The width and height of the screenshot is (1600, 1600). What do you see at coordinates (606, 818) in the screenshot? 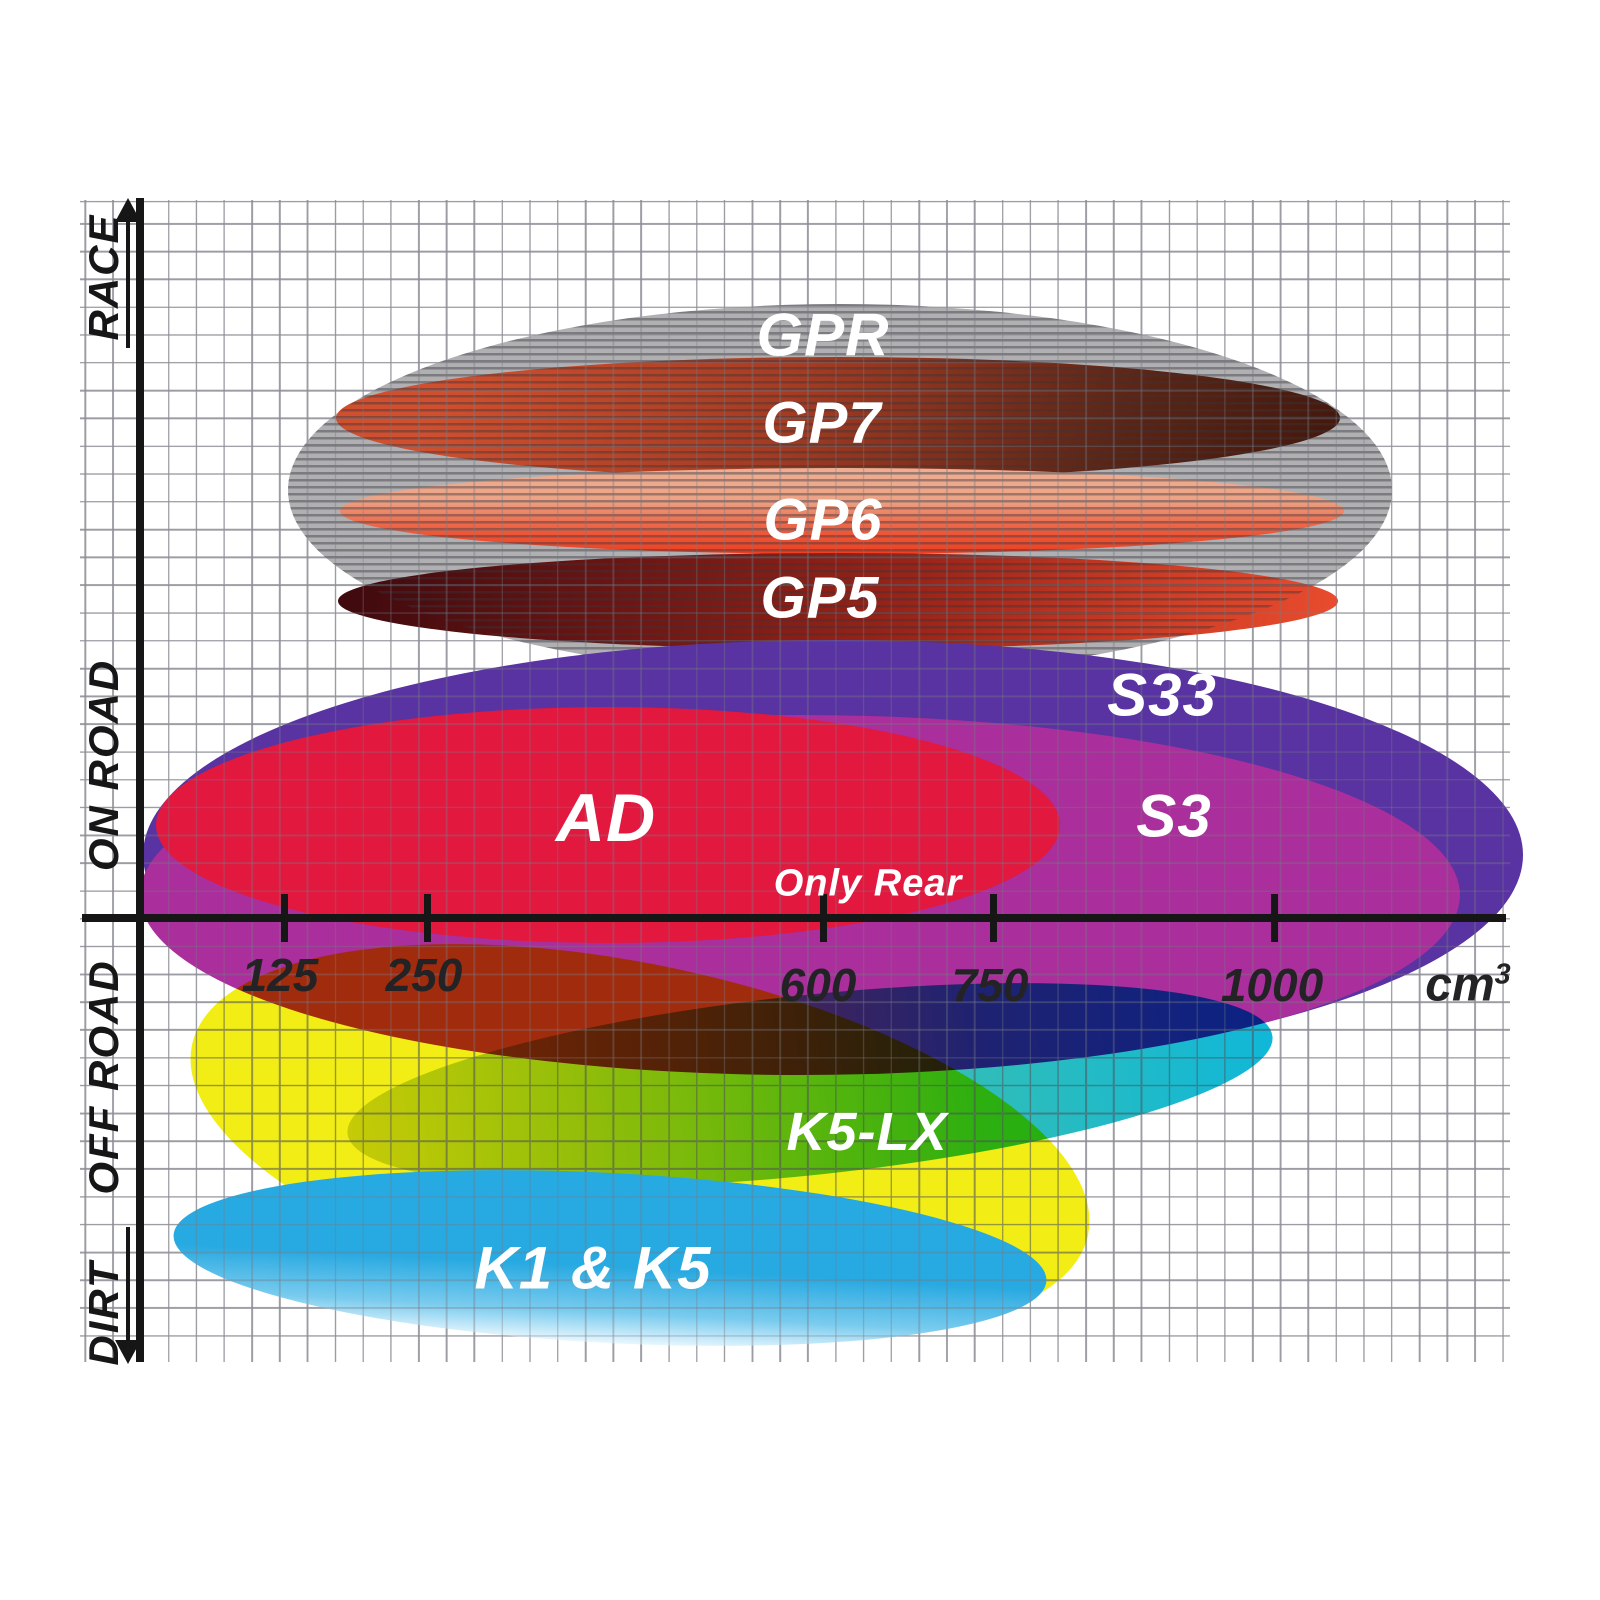
I see `label-ad: AD` at bounding box center [606, 818].